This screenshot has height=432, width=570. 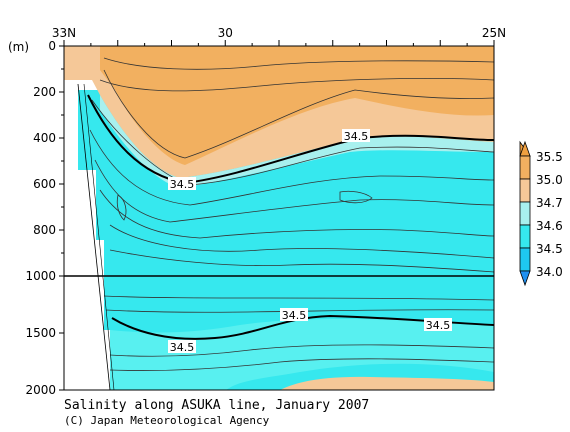 What do you see at coordinates (549, 249) in the screenshot?
I see `legend-level-label: 34.5` at bounding box center [549, 249].